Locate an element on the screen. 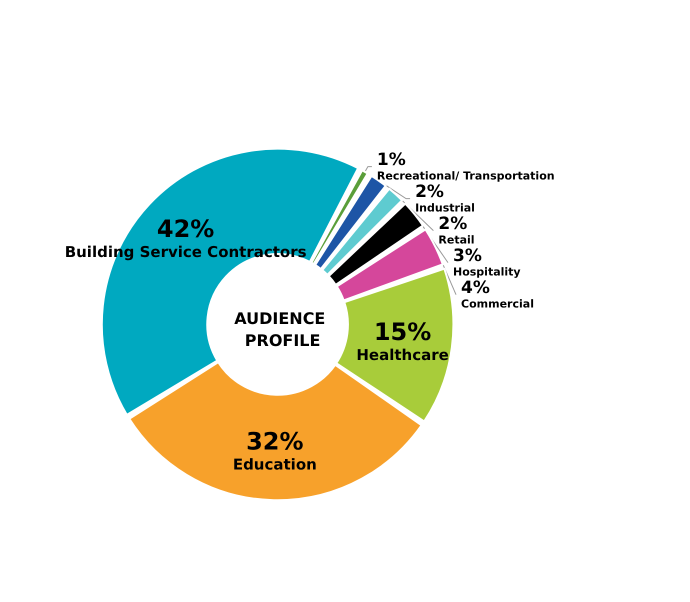  slice-label: Retail is located at coordinates (456, 240).